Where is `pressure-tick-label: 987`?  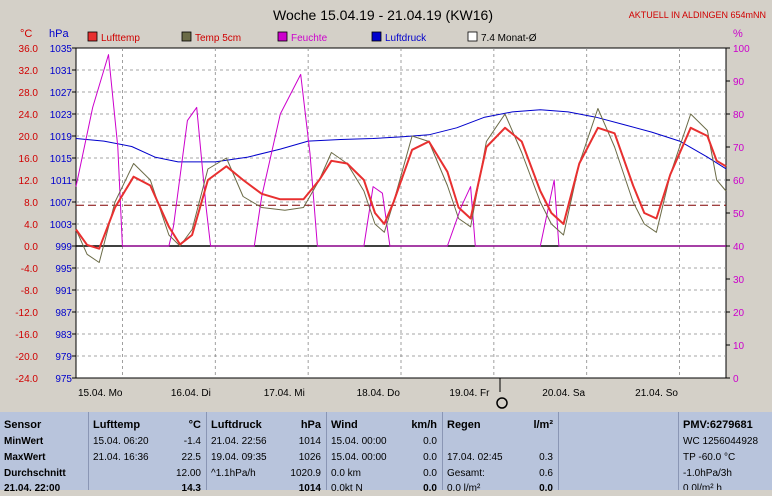
pressure-tick-label: 987 is located at coordinates (63, 313).